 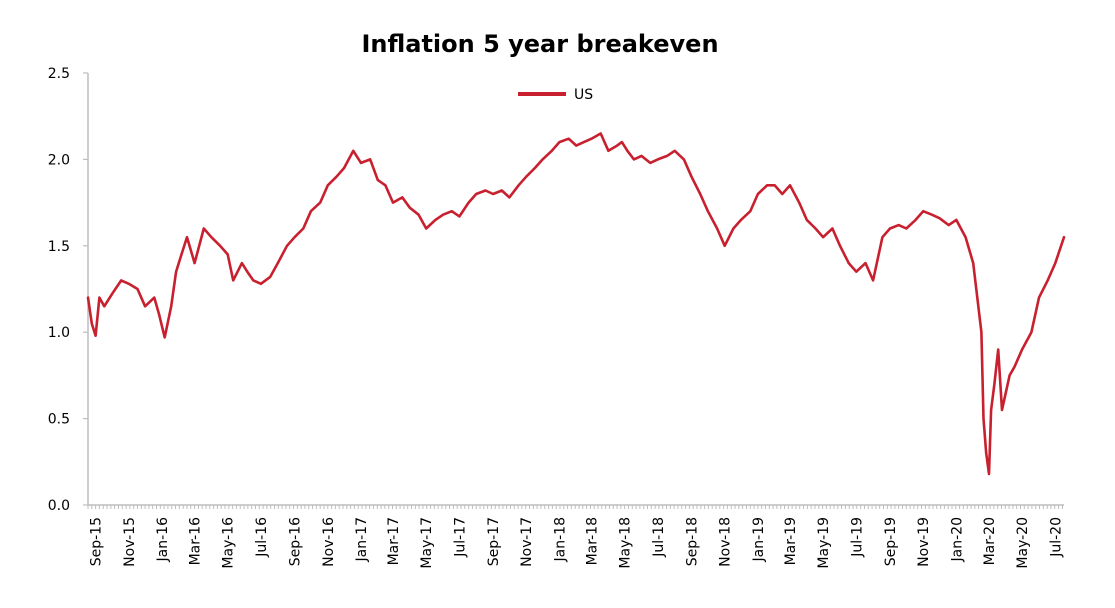 I want to click on x-tick-label: Mar-19, so click(x=791, y=541).